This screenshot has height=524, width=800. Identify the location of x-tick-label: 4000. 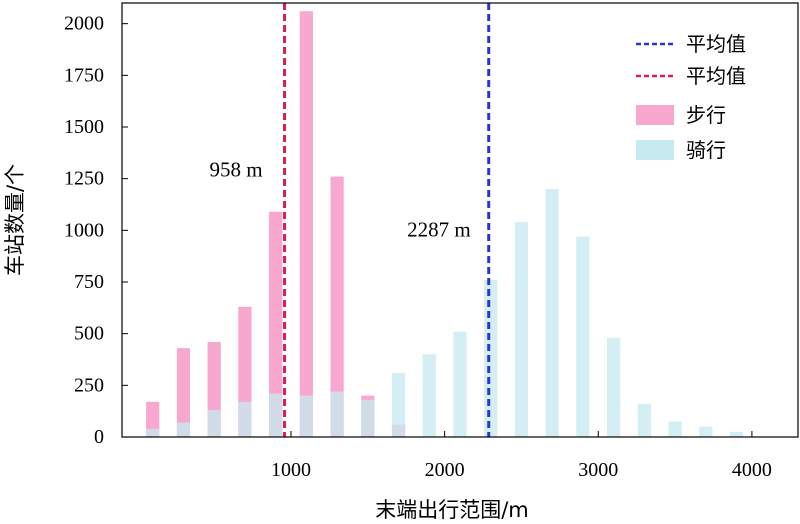
(752, 470).